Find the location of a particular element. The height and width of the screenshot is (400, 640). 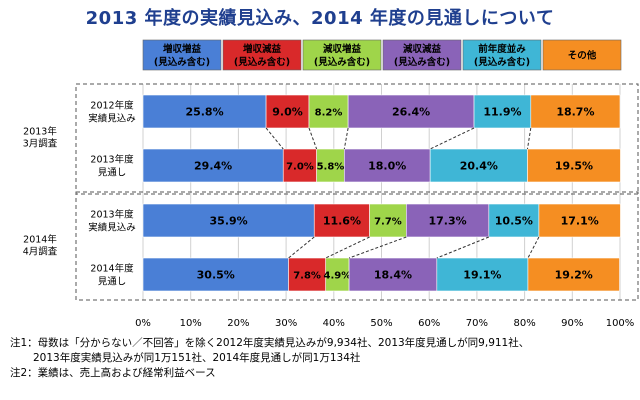

data-label: 26.4% is located at coordinates (411, 112).